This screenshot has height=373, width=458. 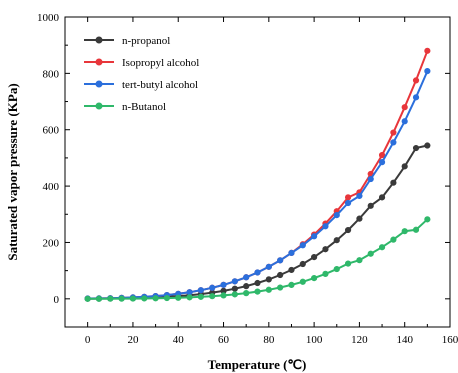 What do you see at coordinates (133, 340) in the screenshot?
I see `x-tick-label: 20` at bounding box center [133, 340].